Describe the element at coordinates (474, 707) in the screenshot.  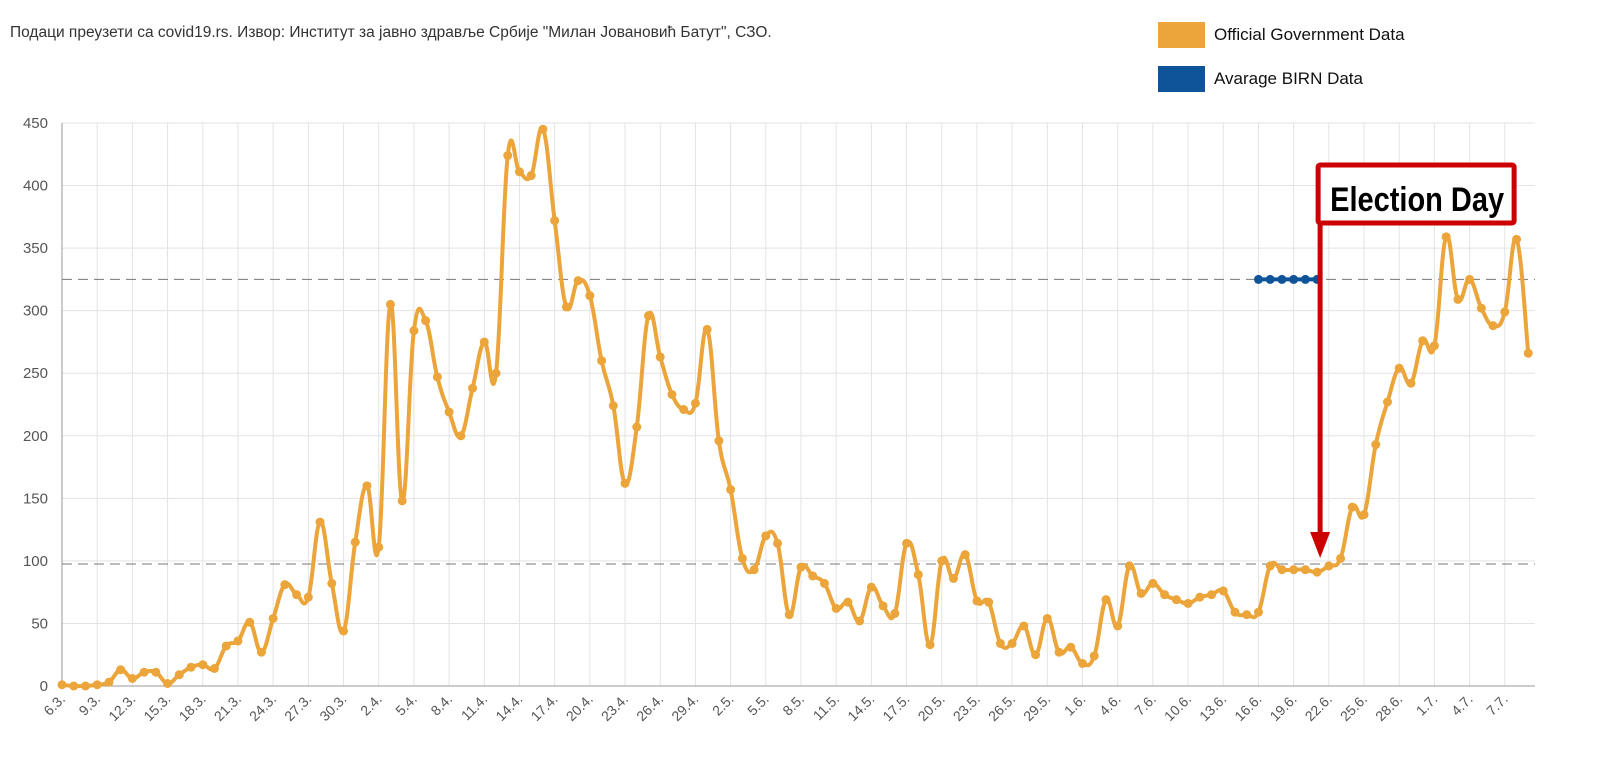
I see `x-tick-label: 11.4.` at that location.